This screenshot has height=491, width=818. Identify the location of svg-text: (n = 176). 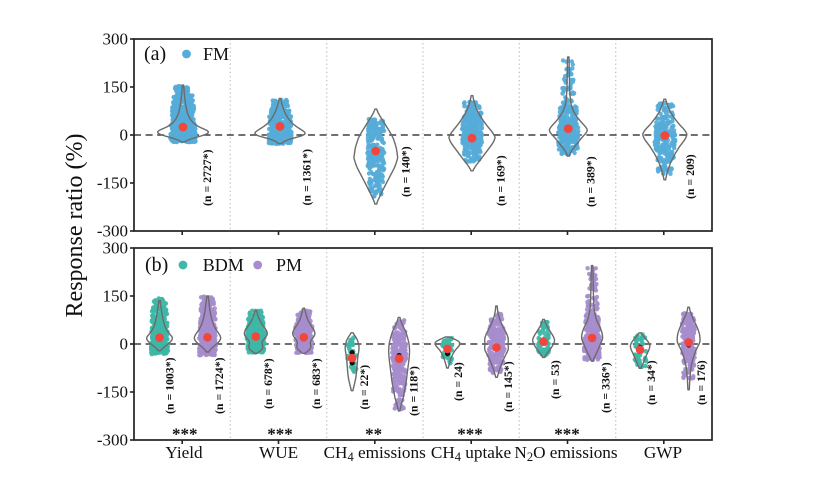
(701, 382).